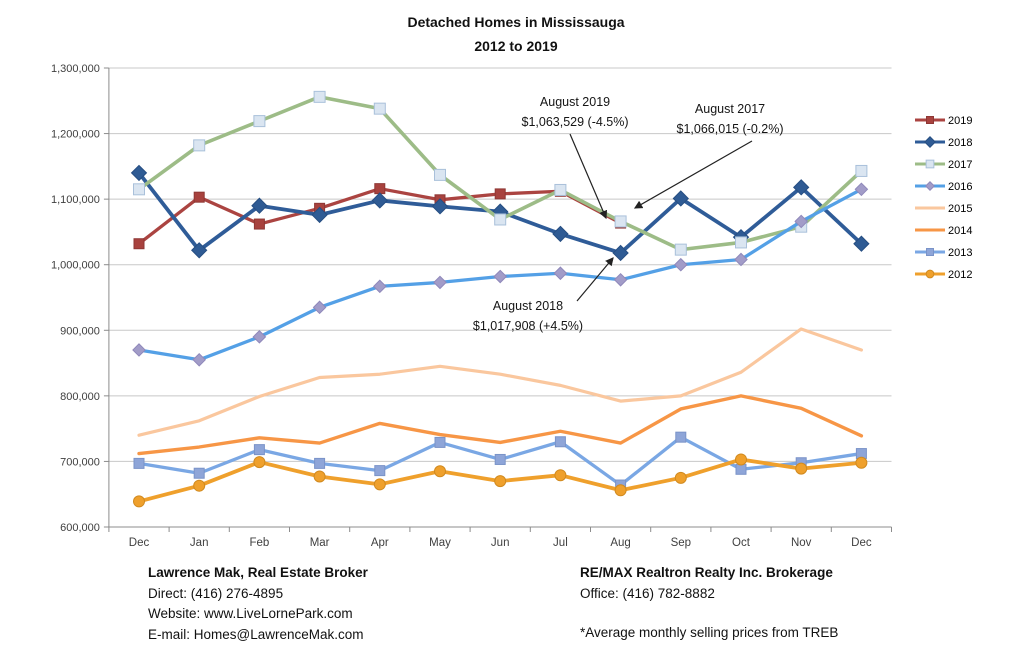 This screenshot has height=658, width=1024. What do you see at coordinates (681, 543) in the screenshot?
I see `x-axis-label: Sep` at bounding box center [681, 543].